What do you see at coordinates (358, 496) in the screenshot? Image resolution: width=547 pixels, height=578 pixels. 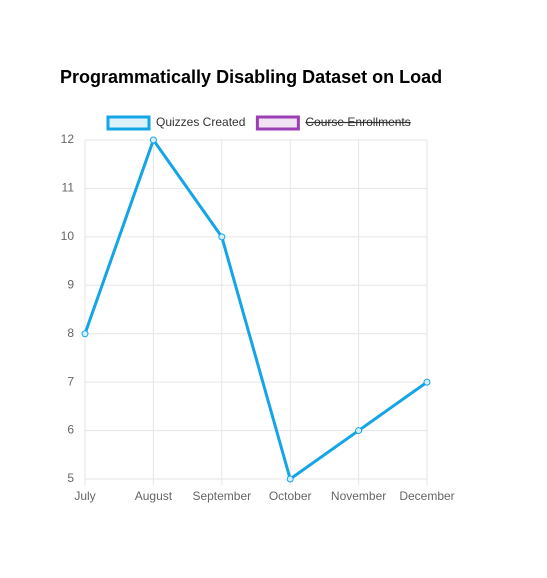 I see `x-tick-label: November` at bounding box center [358, 496].